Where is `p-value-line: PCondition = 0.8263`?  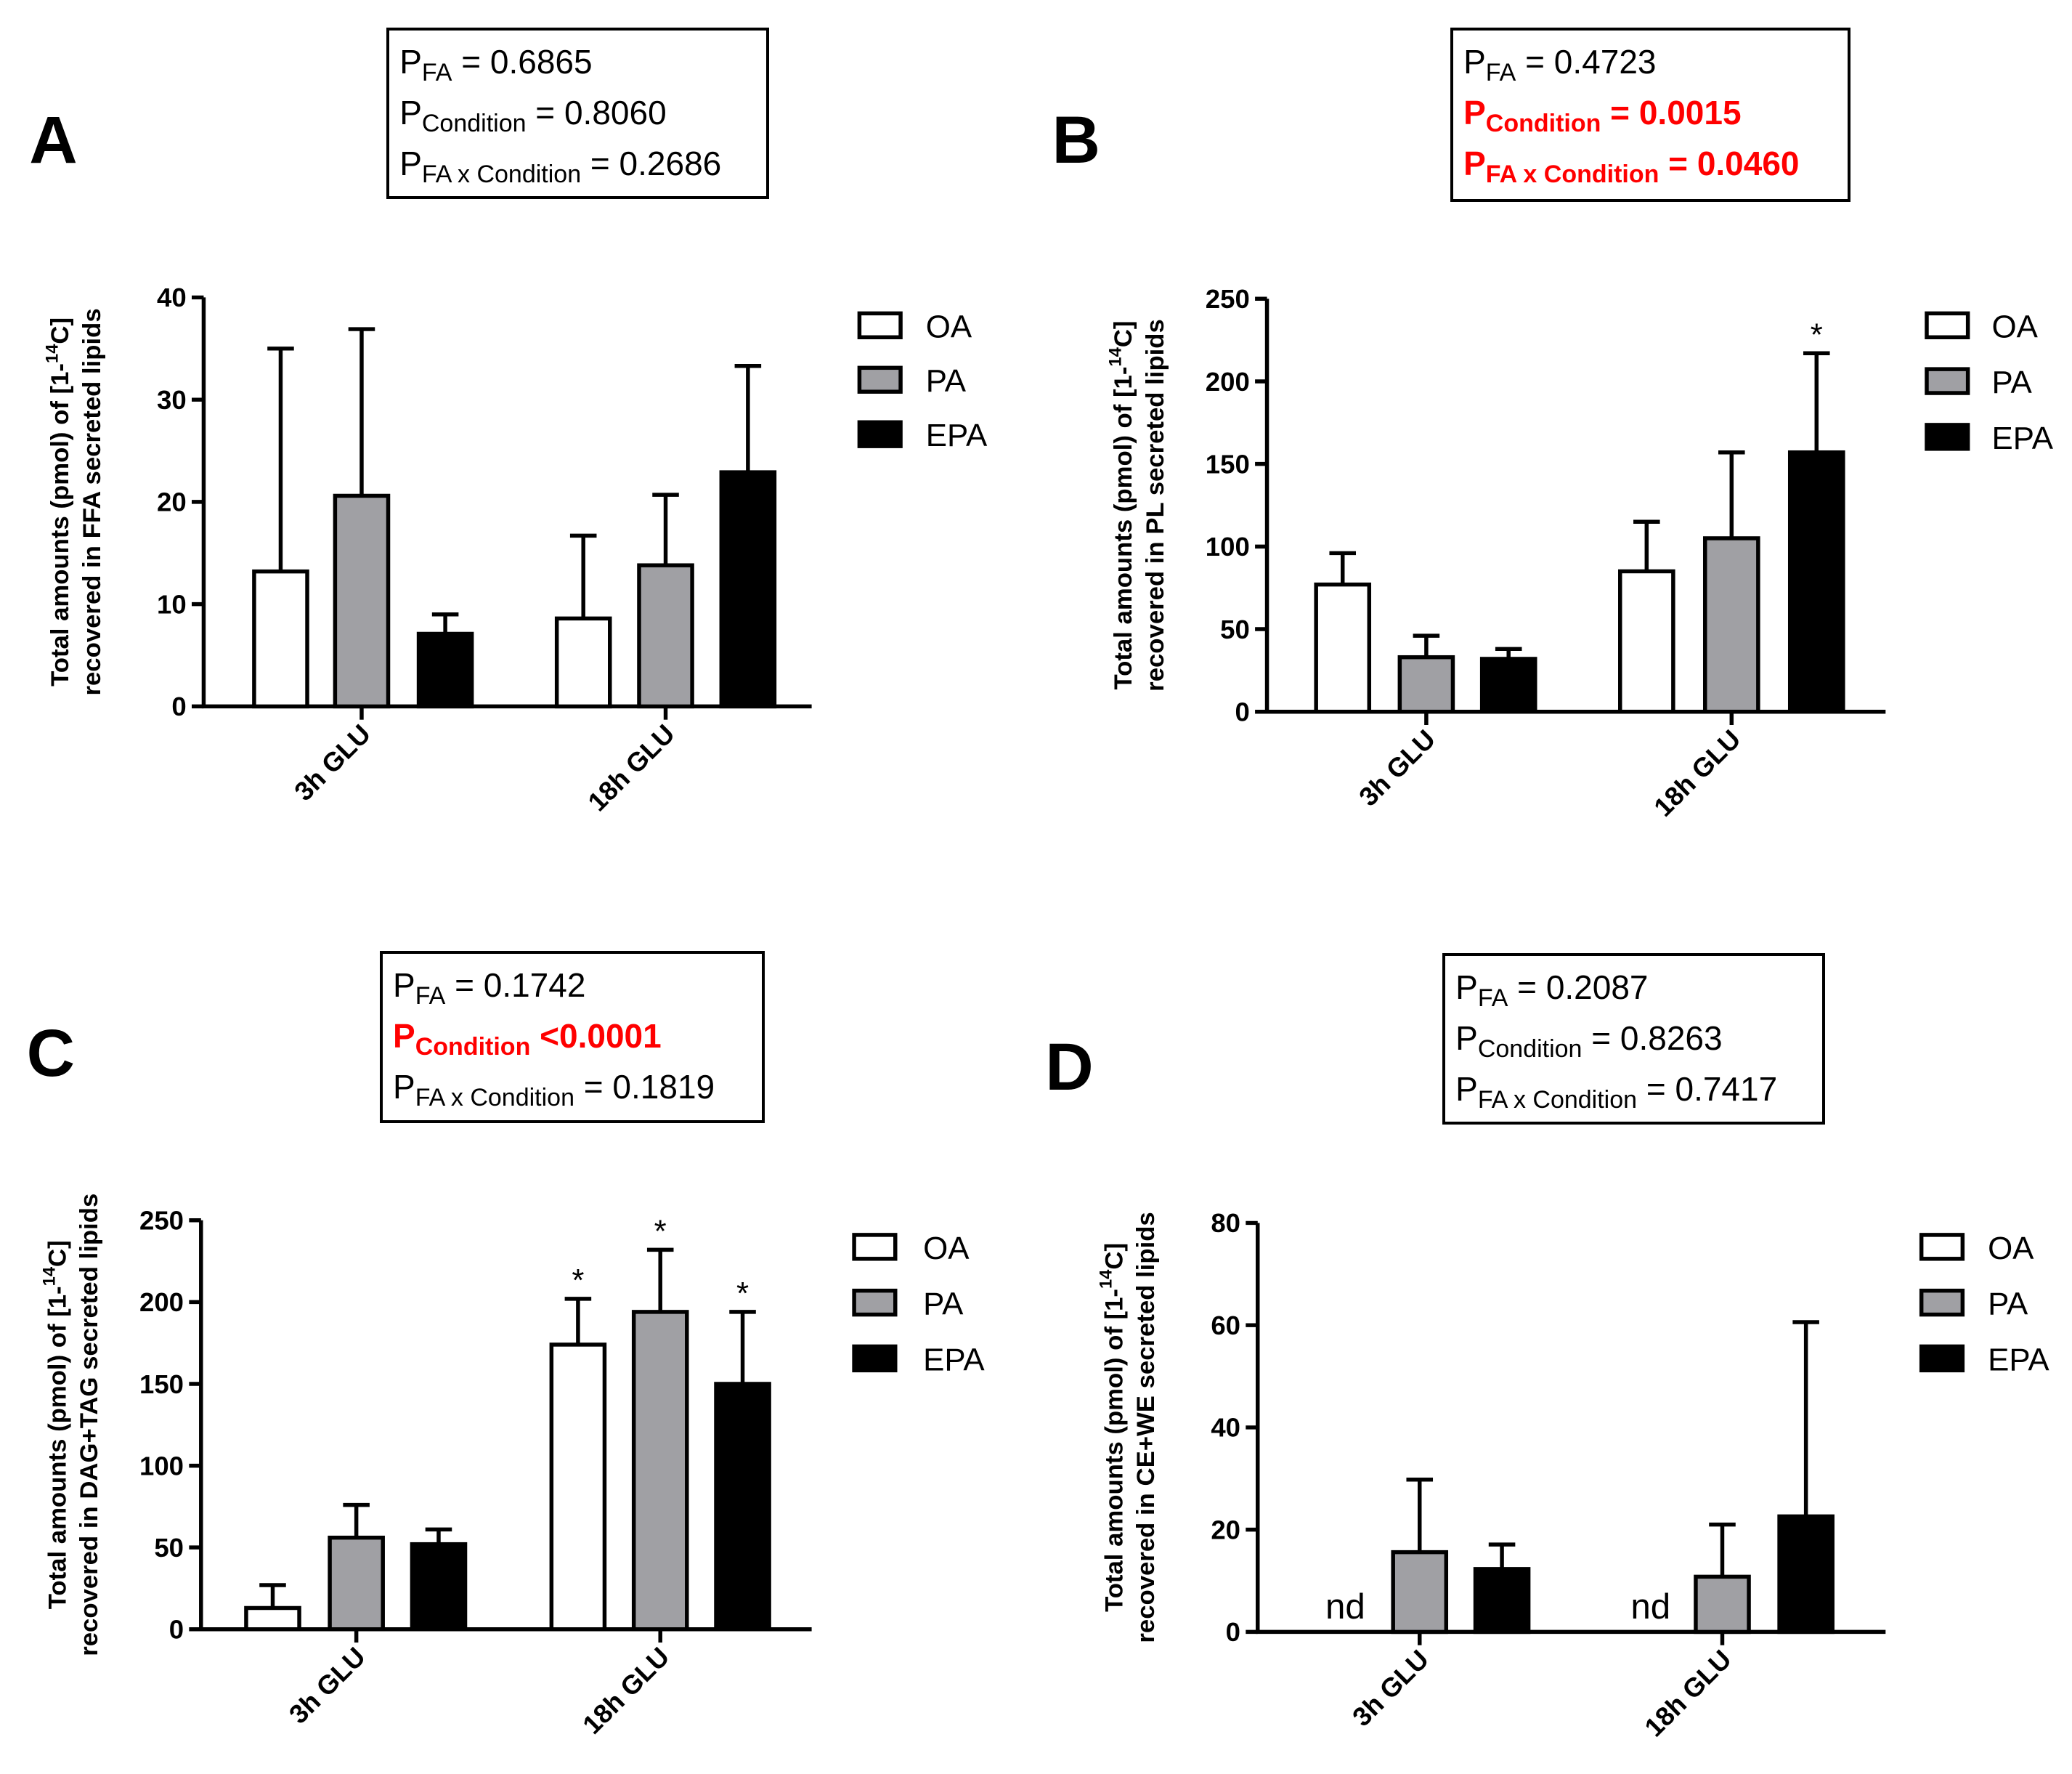
p-value-line: PCondition = 0.8263 is located at coordinates (1633, 1038).